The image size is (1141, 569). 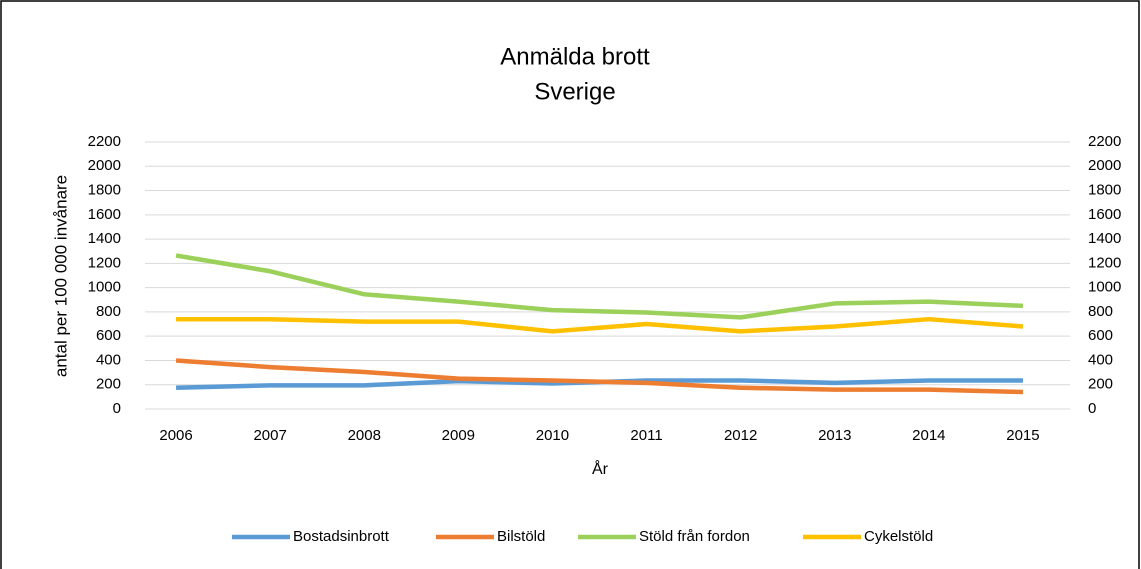 I want to click on x-tick-label: 2015, so click(x=1022, y=435).